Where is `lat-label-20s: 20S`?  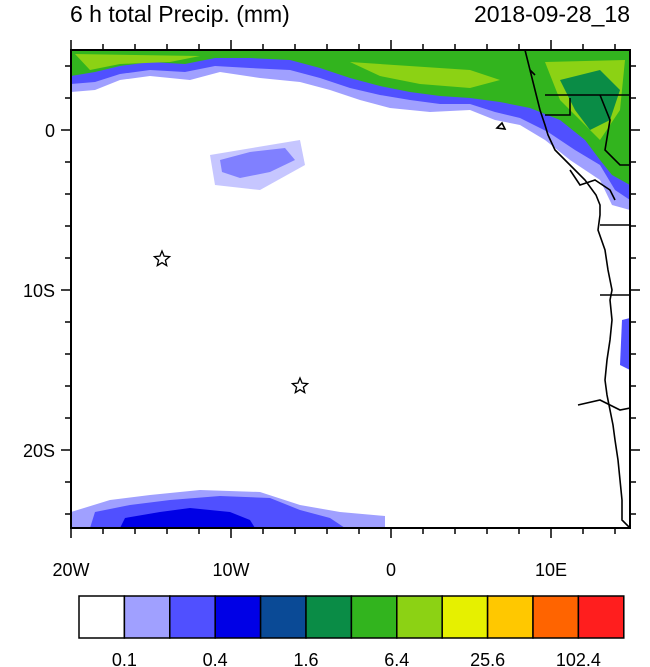
lat-label-20s: 20S is located at coordinates (39, 451).